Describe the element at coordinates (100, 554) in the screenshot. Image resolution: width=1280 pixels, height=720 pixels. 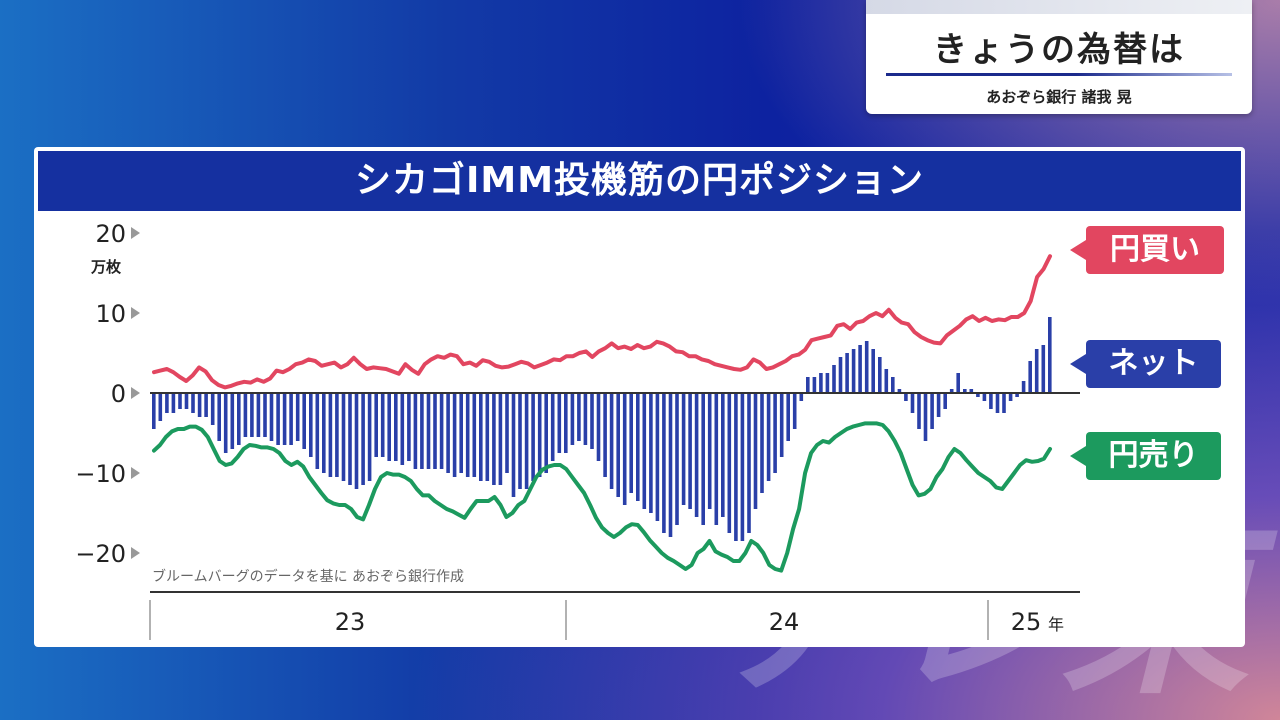
I see `y-tick-label: −20` at that location.